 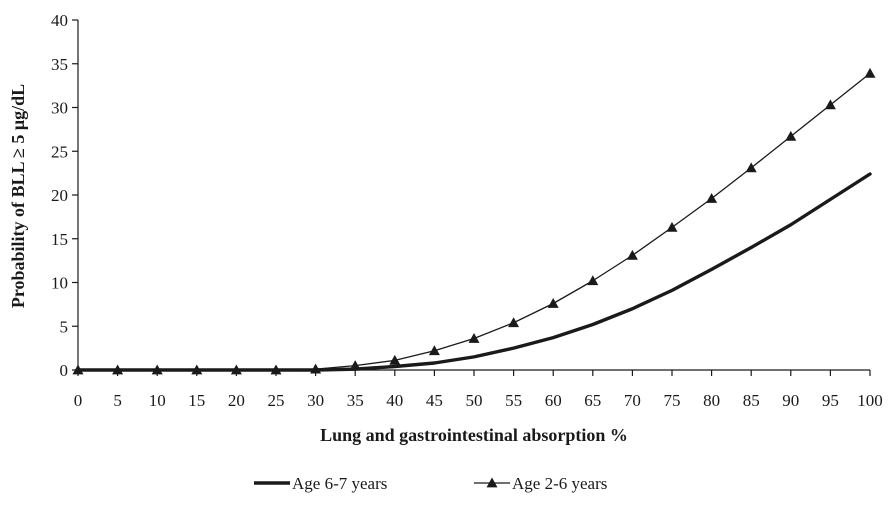 What do you see at coordinates (59, 151) in the screenshot?
I see `y-tick-label: 25` at bounding box center [59, 151].